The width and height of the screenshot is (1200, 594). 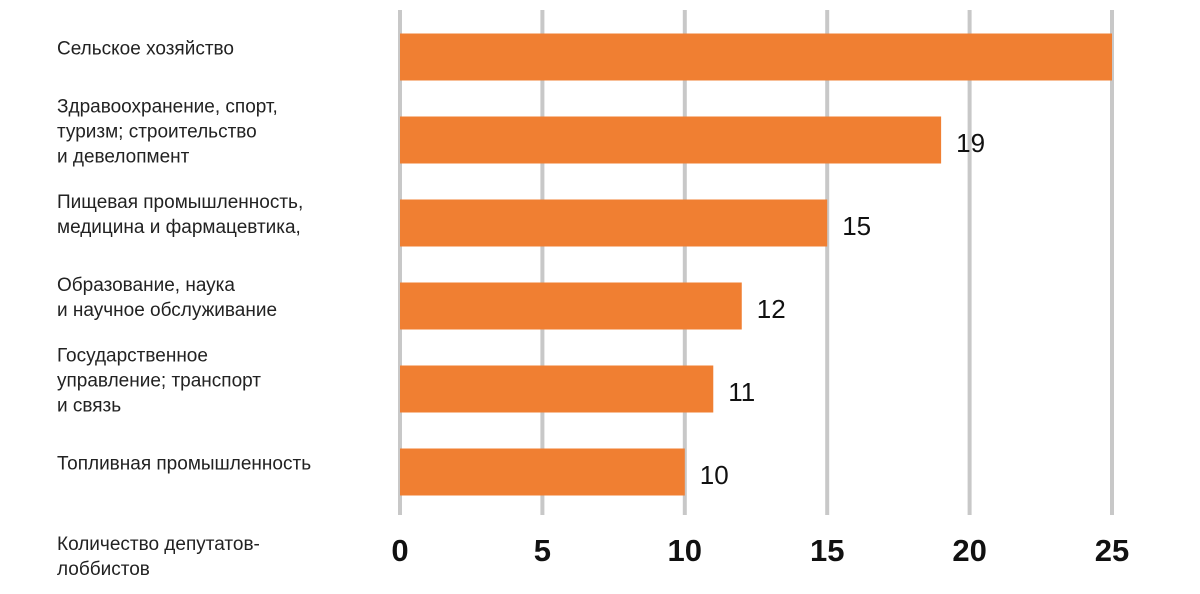 What do you see at coordinates (399, 550) in the screenshot?
I see `x-tick-label: 0` at bounding box center [399, 550].